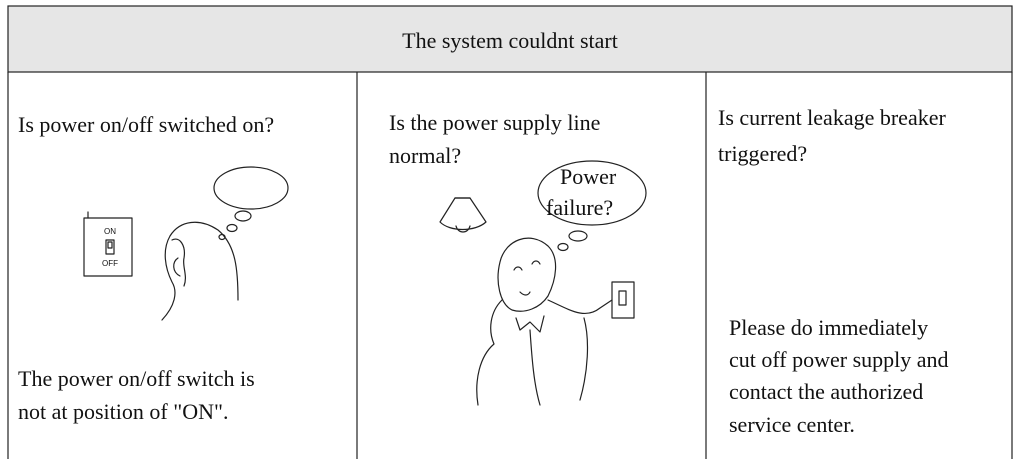 This screenshot has height=459, width=1019. What do you see at coordinates (110, 263) in the screenshot?
I see `switch-label: OFF` at bounding box center [110, 263].